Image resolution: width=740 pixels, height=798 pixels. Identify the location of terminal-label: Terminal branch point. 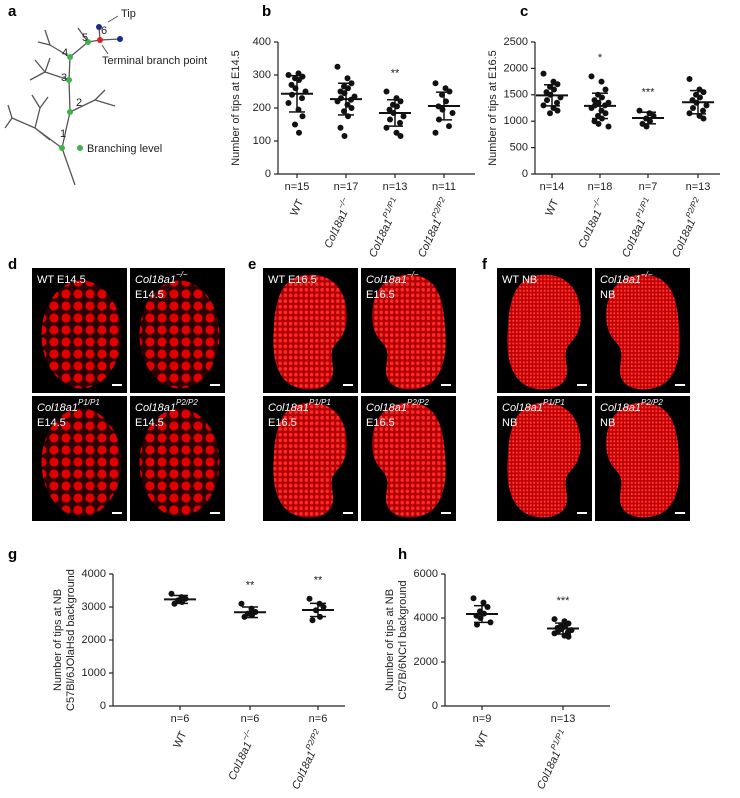
(154, 61).